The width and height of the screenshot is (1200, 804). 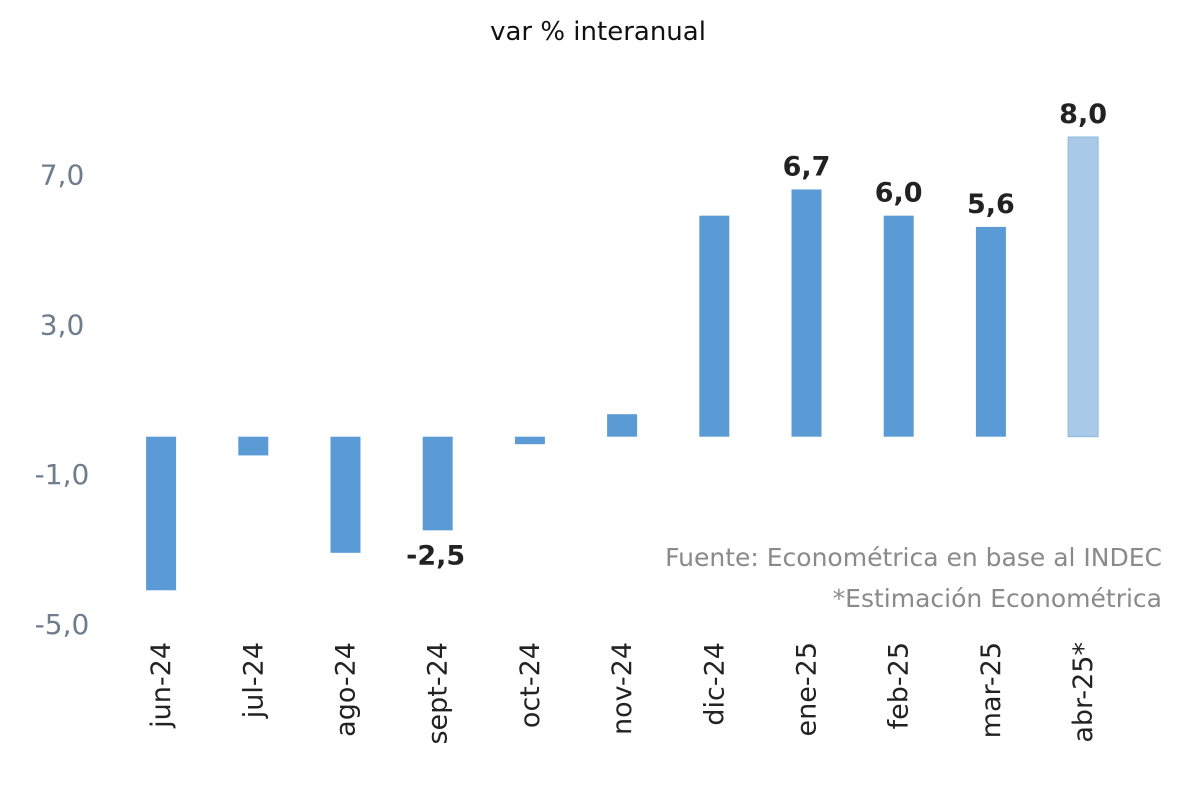 I want to click on y-axis-ticks: 7,0 3,0 -1,0 -5,0, so click(x=62, y=399).